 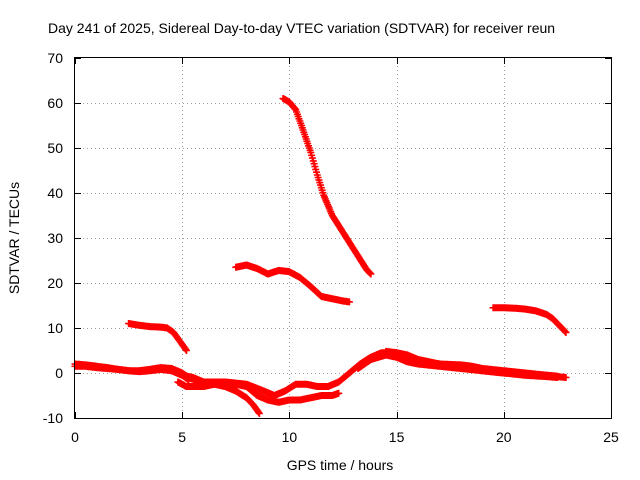 What do you see at coordinates (504, 437) in the screenshot?
I see `x-tick-label: 20` at bounding box center [504, 437].